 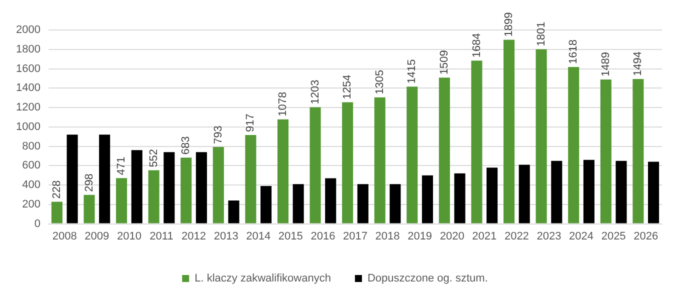 What do you see at coordinates (218, 135) in the screenshot?
I see `data-label: 793` at bounding box center [218, 135].